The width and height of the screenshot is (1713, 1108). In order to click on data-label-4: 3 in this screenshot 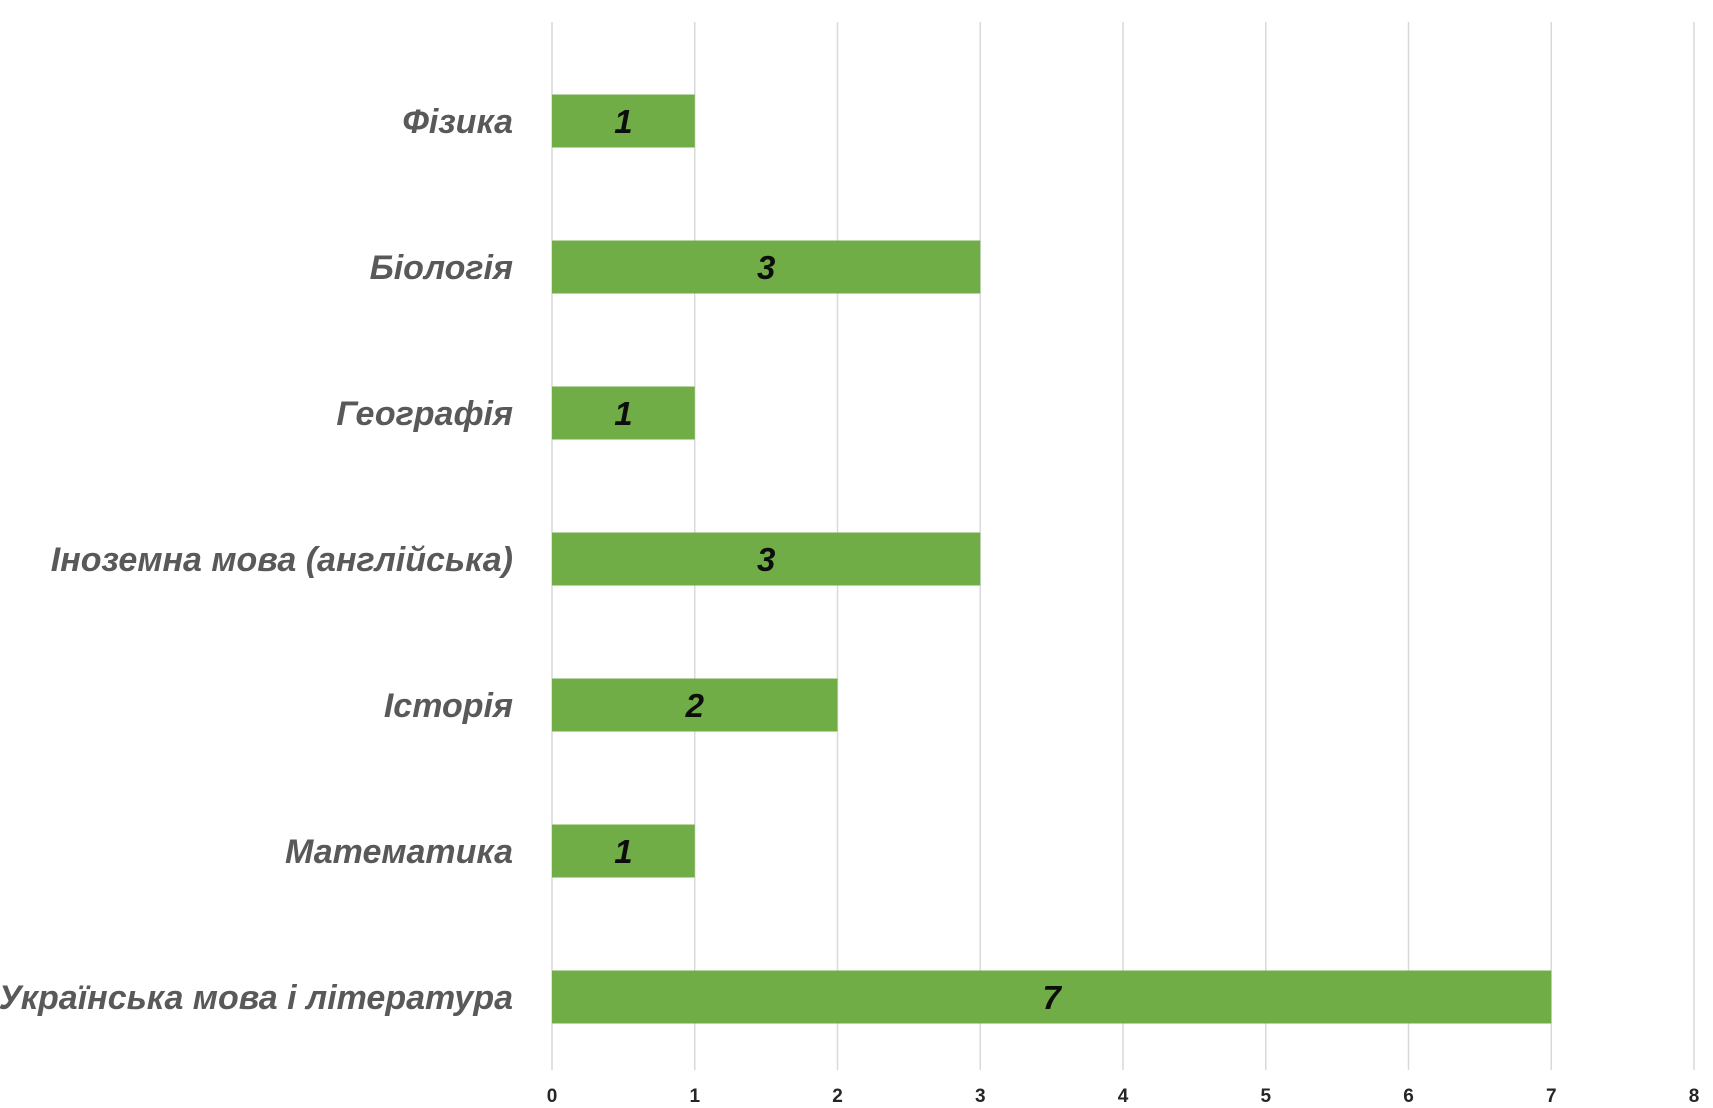, I will do `click(766, 559)`.